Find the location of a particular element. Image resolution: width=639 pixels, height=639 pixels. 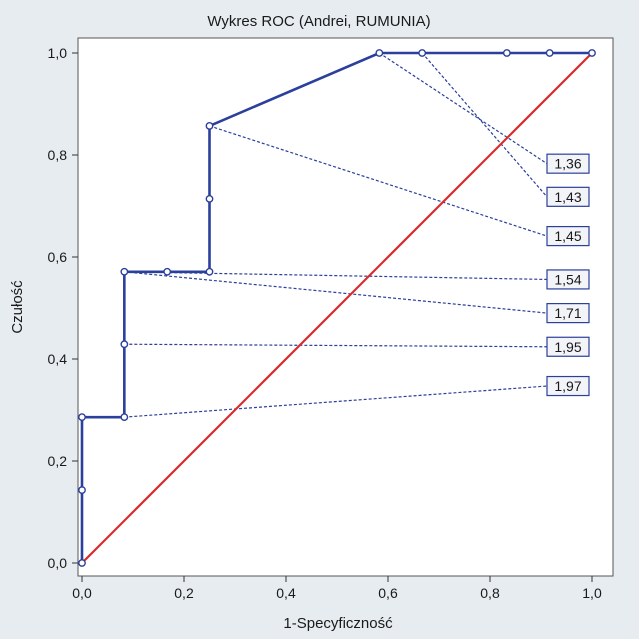

cutoff-label-text: 1,43 is located at coordinates (567, 197).